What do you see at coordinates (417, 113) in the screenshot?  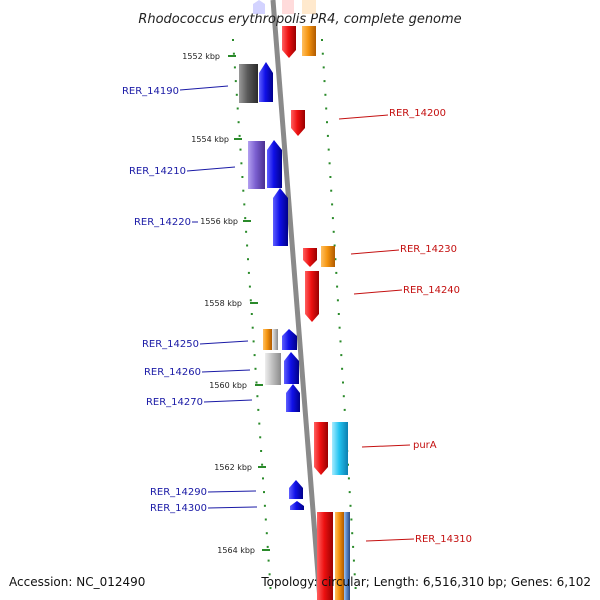 I see `gene-label: RER_14200` at bounding box center [417, 113].